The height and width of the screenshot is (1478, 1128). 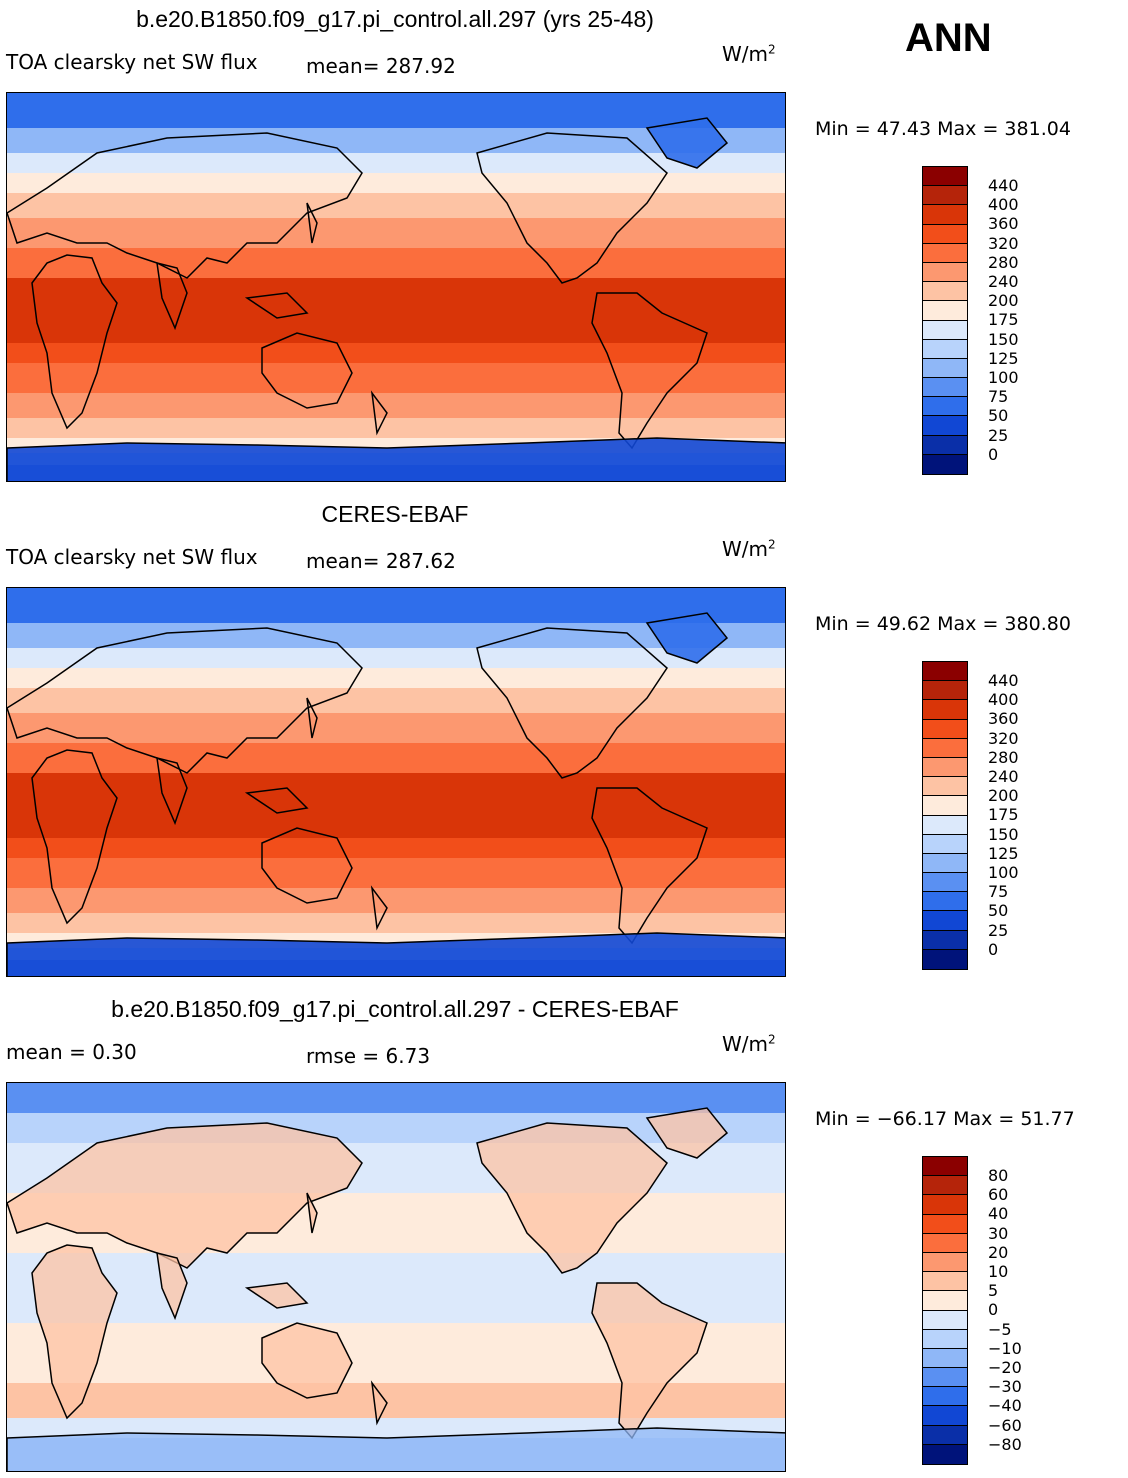 What do you see at coordinates (1003, 776) in the screenshot?
I see `colorbar-tick-label: 240` at bounding box center [1003, 776].